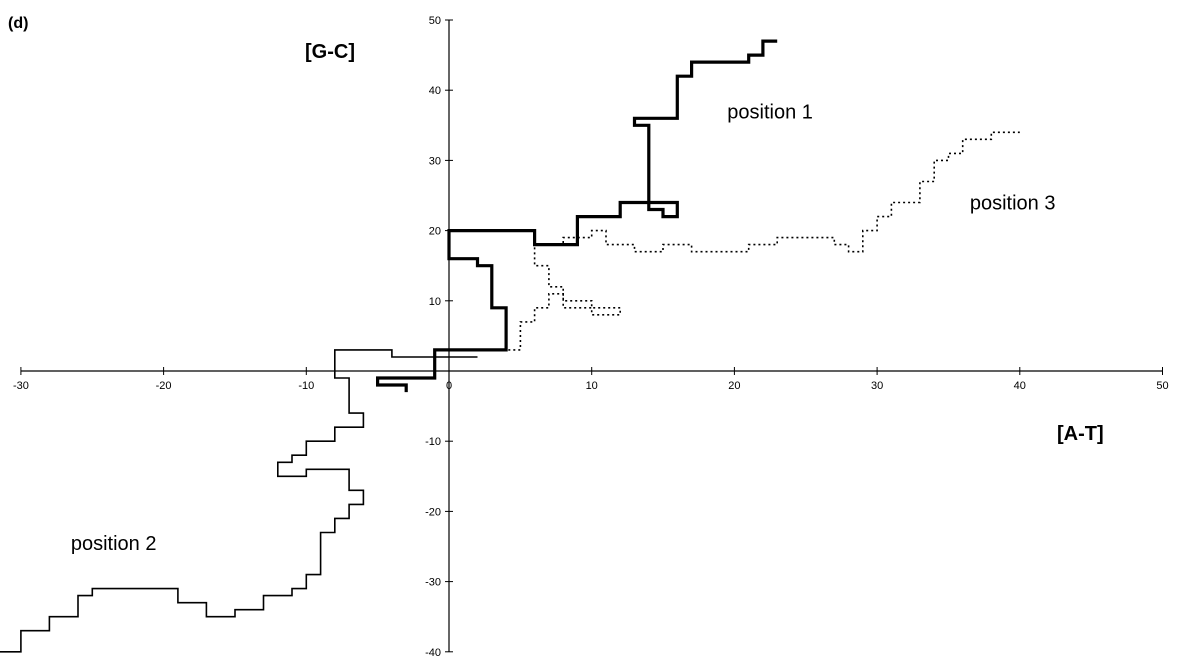  I want to click on x-axis-ticks: -30 -20 -10 0 10 20 30 40 50, so click(591, 379).